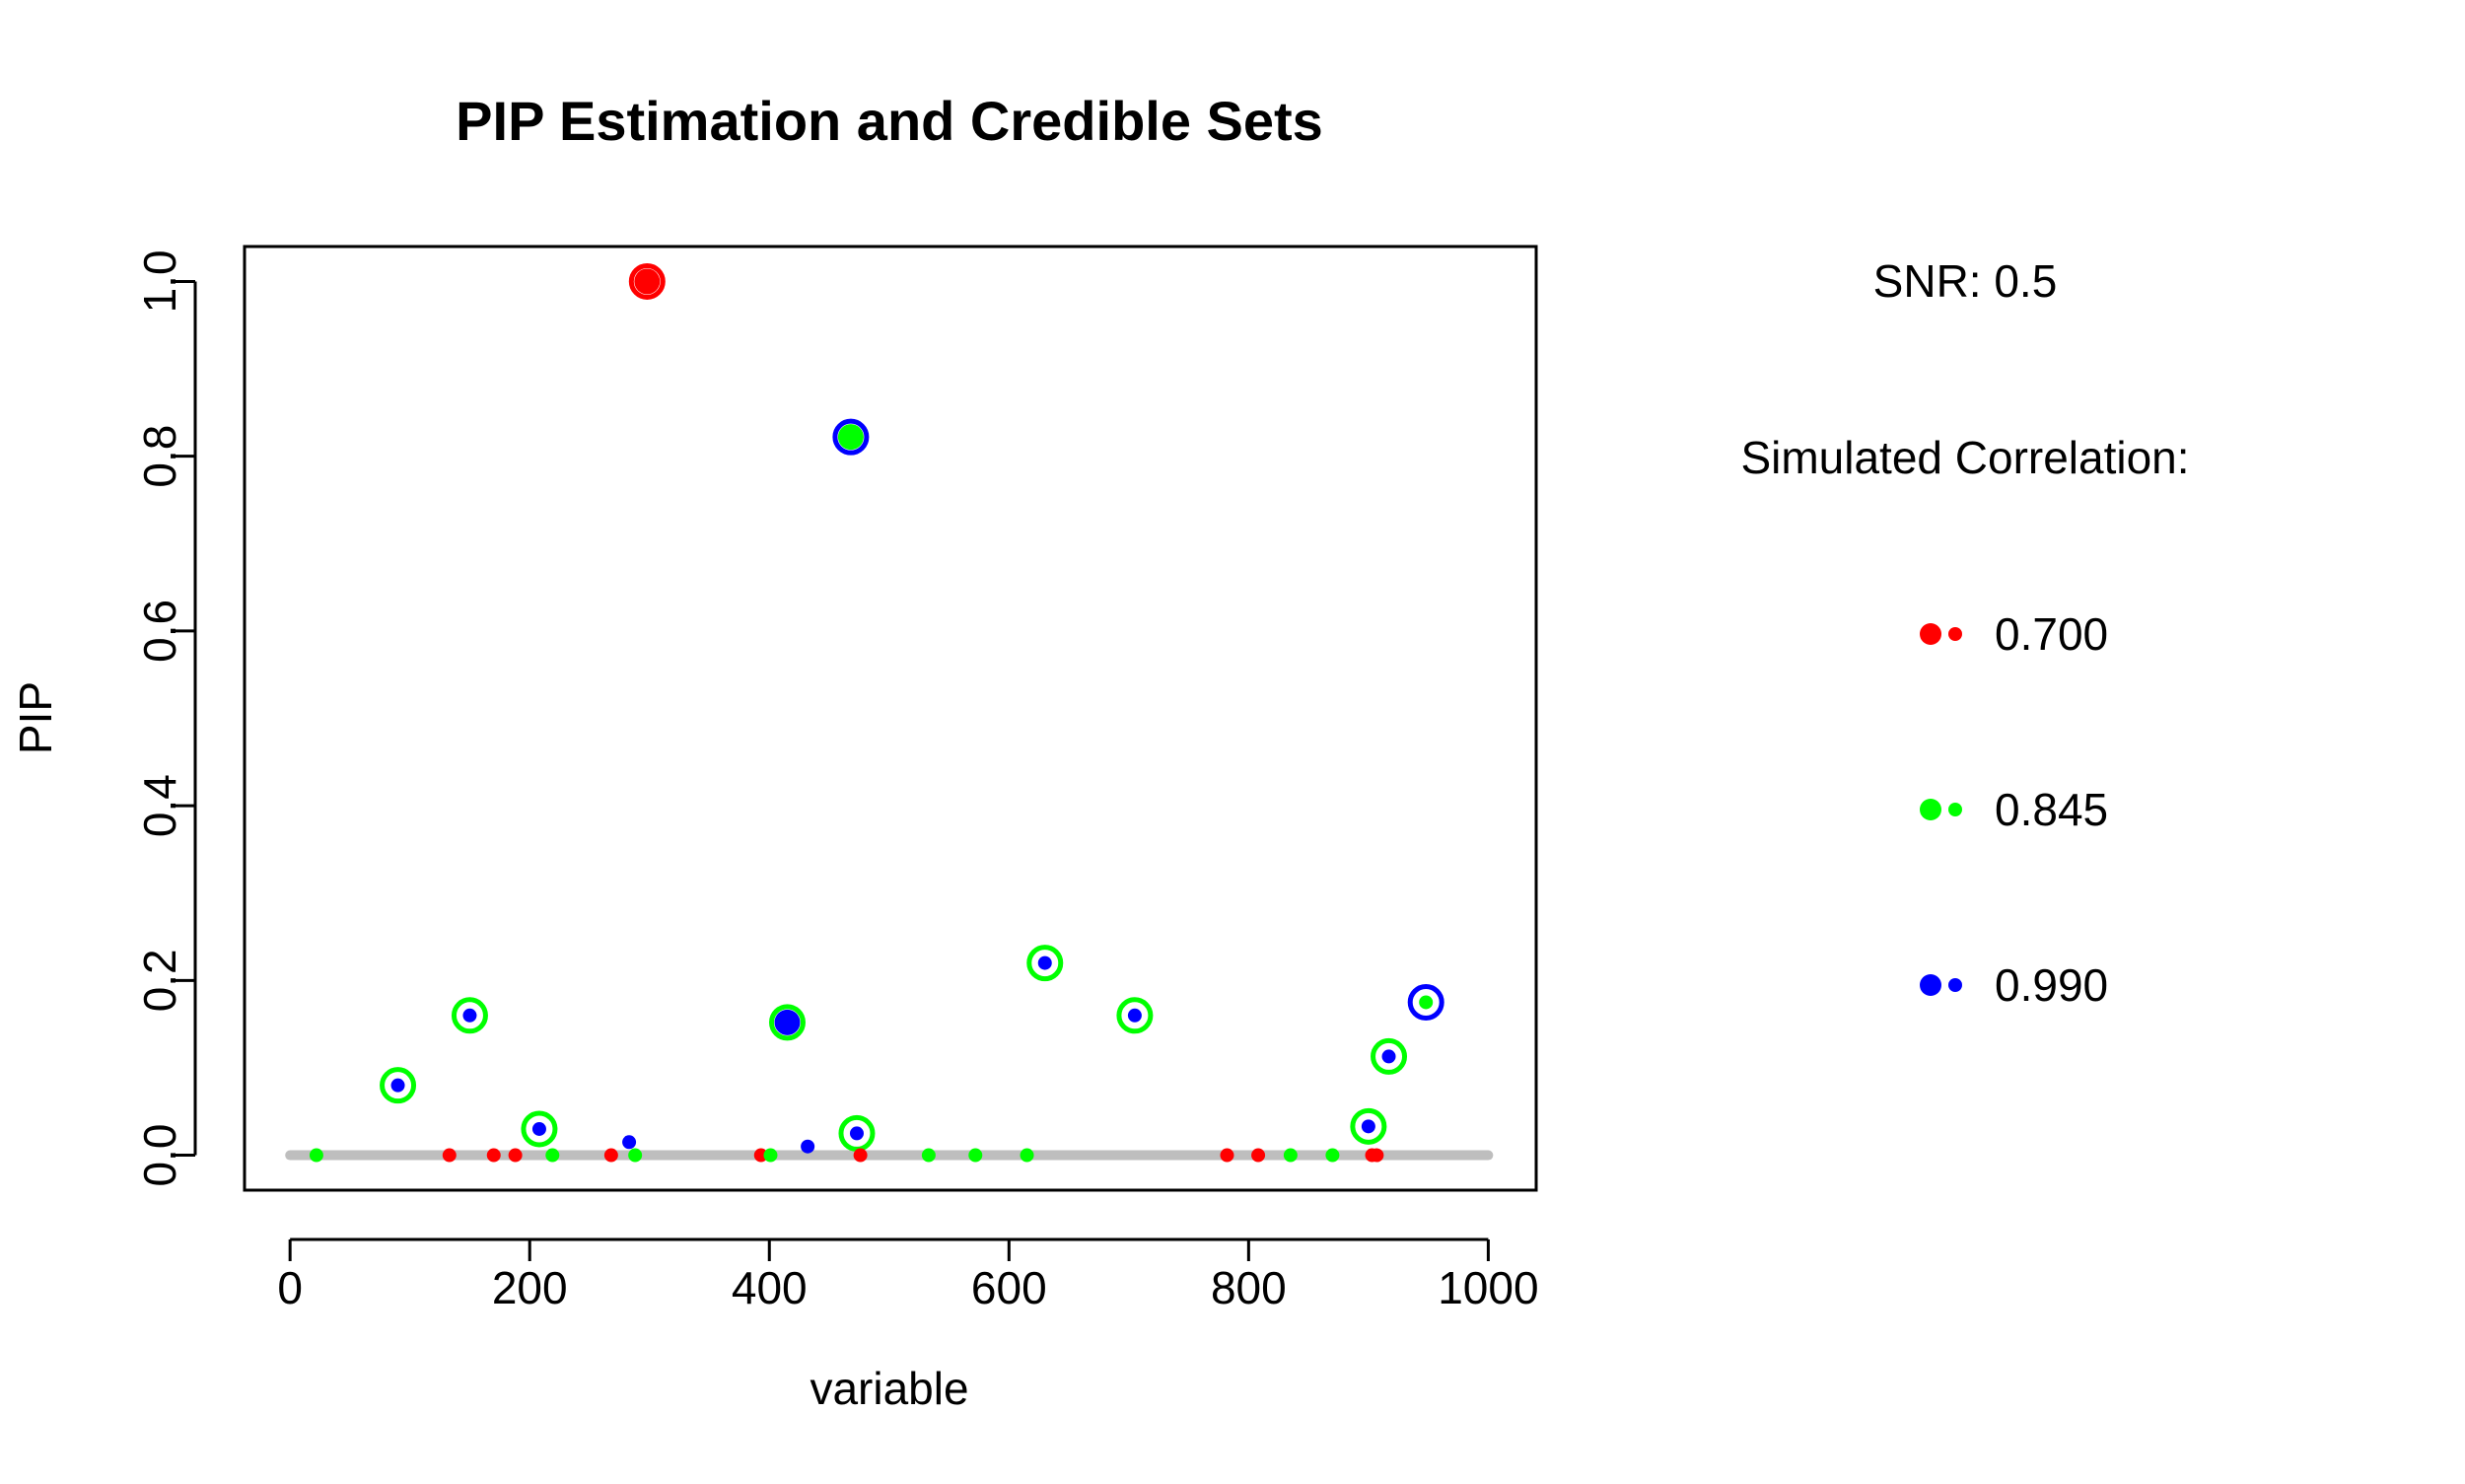 This screenshot has width=2465, height=1484. I want to click on legend: 0.700 0.845 0.990, so click(2014, 809).